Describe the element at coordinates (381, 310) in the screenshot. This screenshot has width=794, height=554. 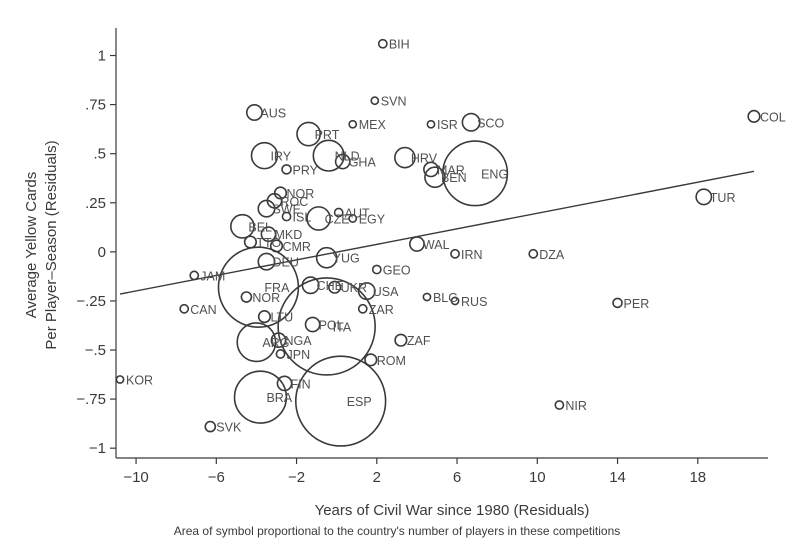
I see `point-label-zar: ZAR` at that location.